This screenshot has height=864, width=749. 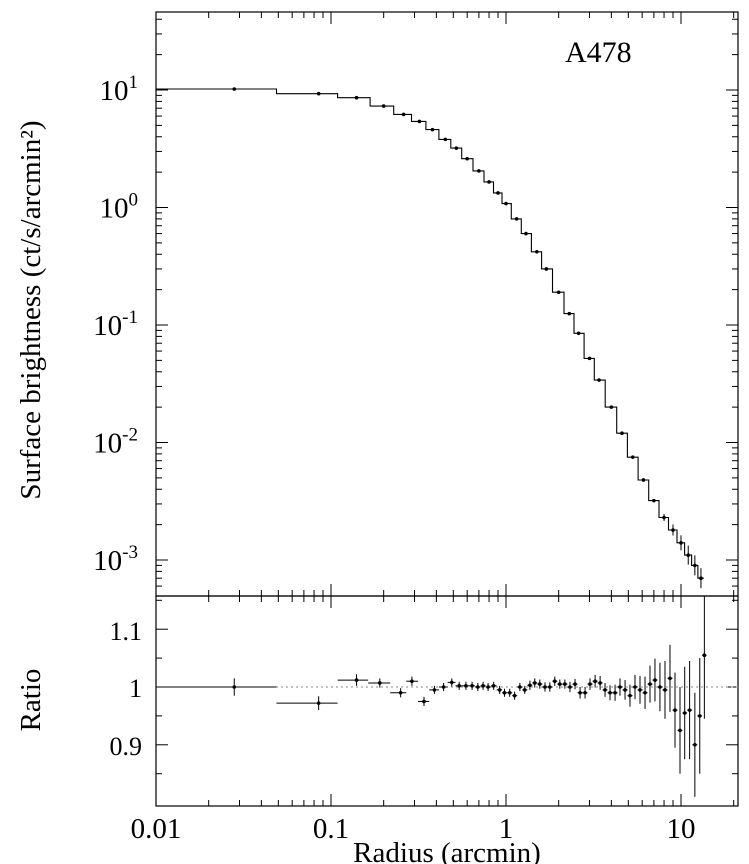 What do you see at coordinates (598, 52) in the screenshot?
I see `cluster-label: A478` at bounding box center [598, 52].